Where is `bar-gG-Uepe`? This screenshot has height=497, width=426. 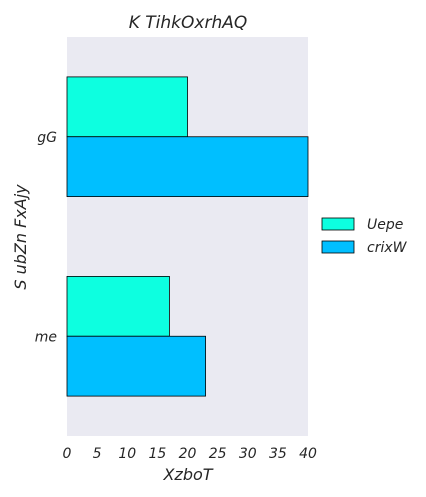
bar-gG-Uepe is located at coordinates (127, 107).